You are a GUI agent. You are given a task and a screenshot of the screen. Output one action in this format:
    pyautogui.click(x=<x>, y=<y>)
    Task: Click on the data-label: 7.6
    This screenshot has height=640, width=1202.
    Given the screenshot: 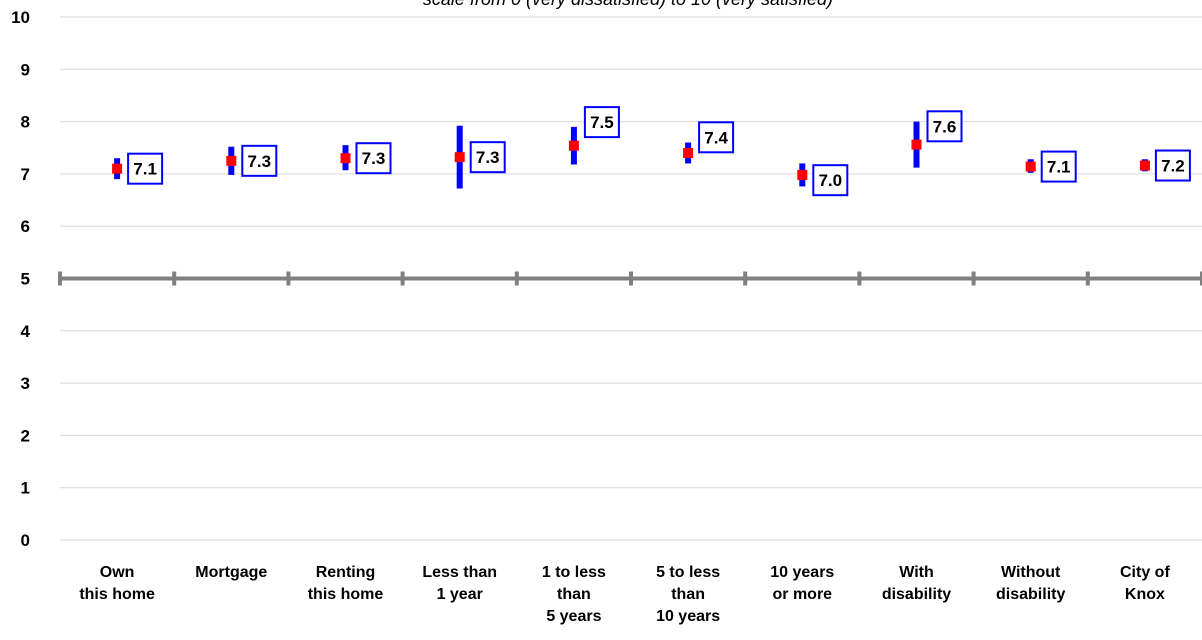 What is the action you would take?
    pyautogui.click(x=945, y=126)
    